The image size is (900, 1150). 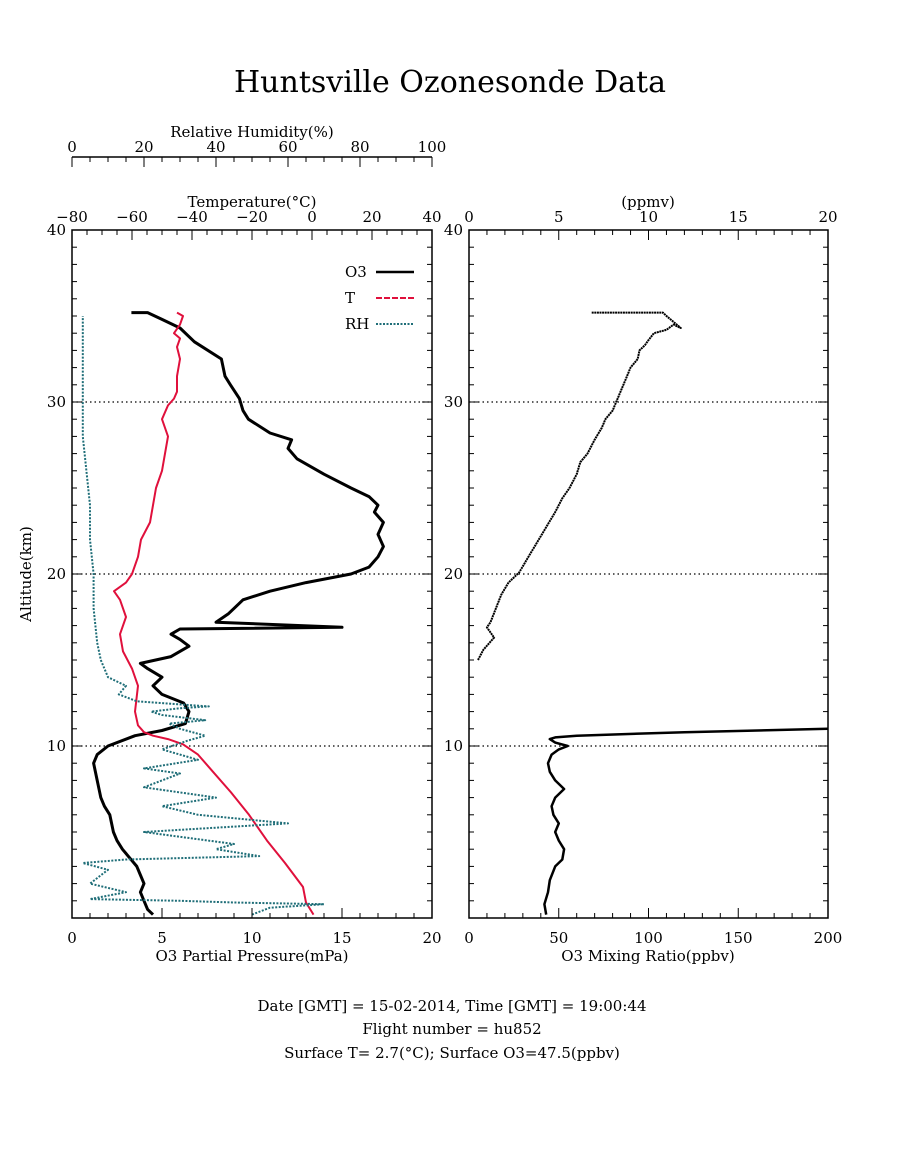 What do you see at coordinates (251, 938) in the screenshot?
I see `o3-pressure-axis-tick-label: 10` at bounding box center [251, 938].